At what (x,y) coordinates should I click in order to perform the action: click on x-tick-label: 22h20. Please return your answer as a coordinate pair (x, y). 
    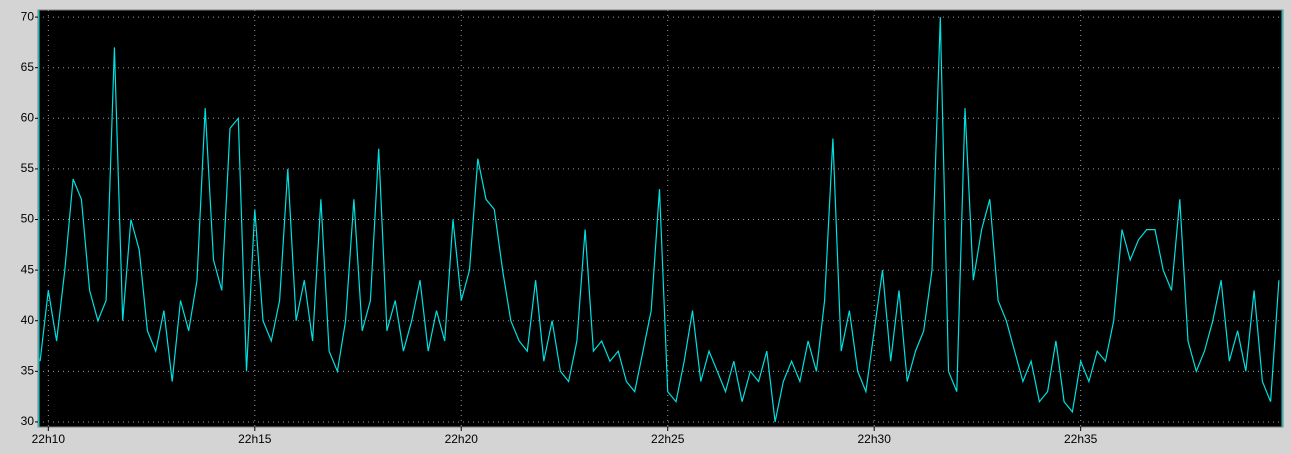
    Looking at the image, I should click on (462, 439).